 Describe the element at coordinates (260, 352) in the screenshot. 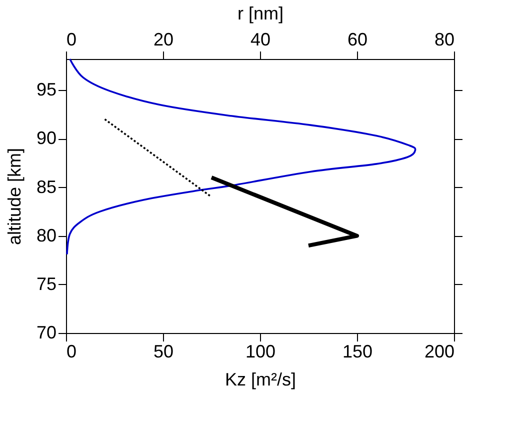

I see `x-tick-label: 100` at that location.